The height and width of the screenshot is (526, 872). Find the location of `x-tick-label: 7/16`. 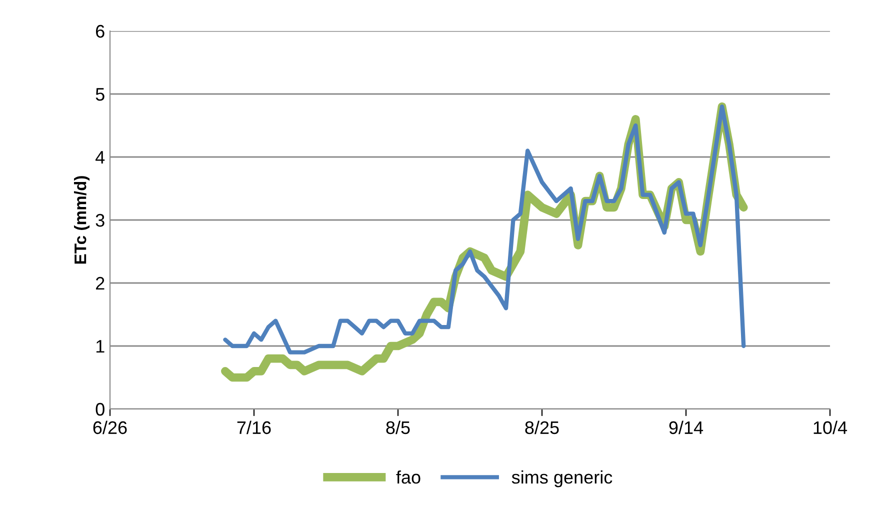

x-tick-label: 7/16 is located at coordinates (254, 427).